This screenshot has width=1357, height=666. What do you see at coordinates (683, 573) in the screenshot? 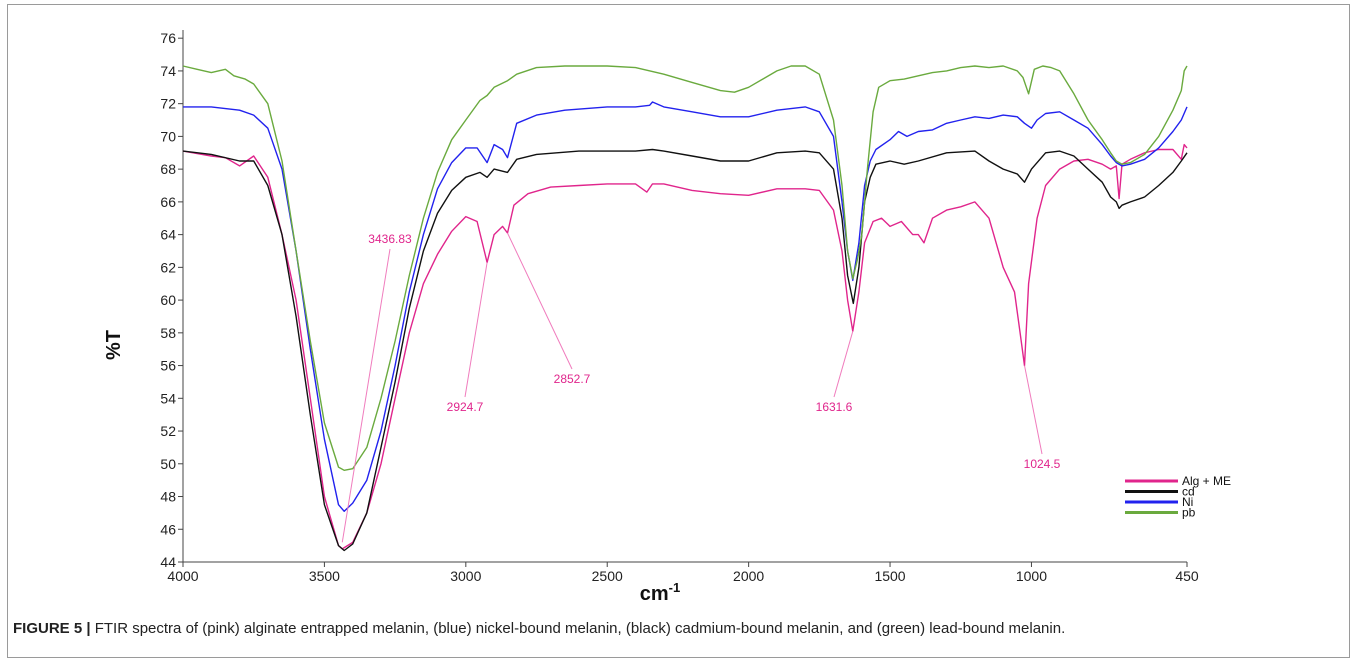
I see `x-ticks: 4000 3500 3000 2500 2000 1500 1000 450` at bounding box center [683, 573].